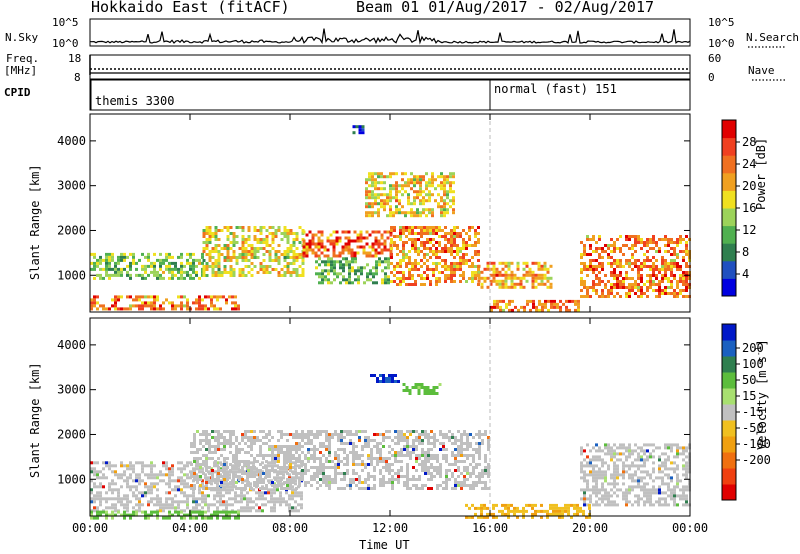  I want to click on colorbar-tick-velocity-5: -50, so click(753, 428).